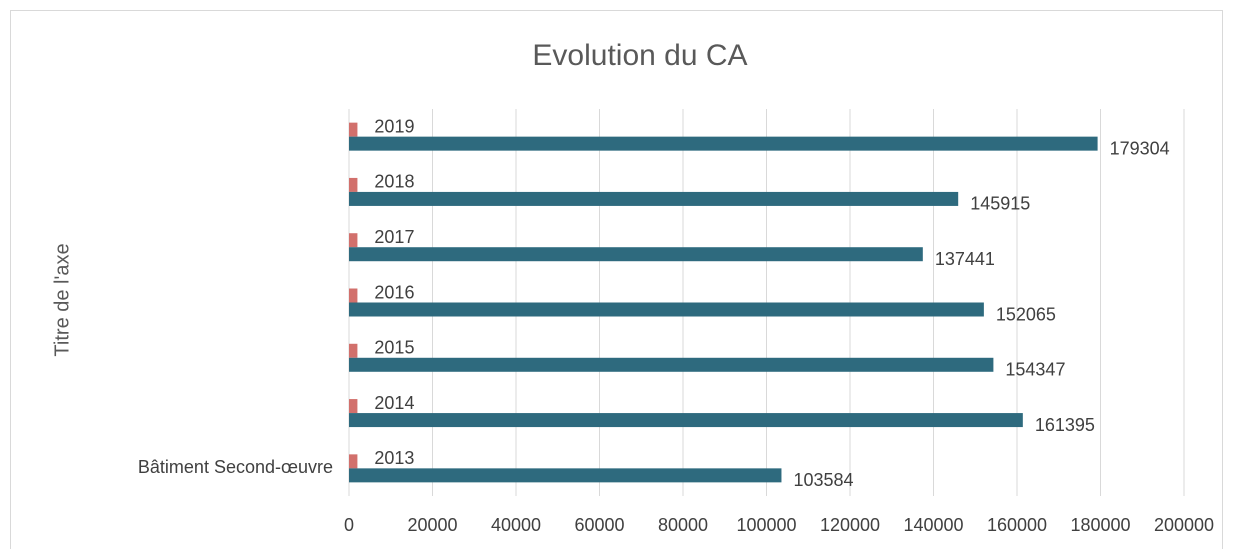 This screenshot has height=549, width=1234. What do you see at coordinates (432, 525) in the screenshot?
I see `x-tick-label: 20000` at bounding box center [432, 525].